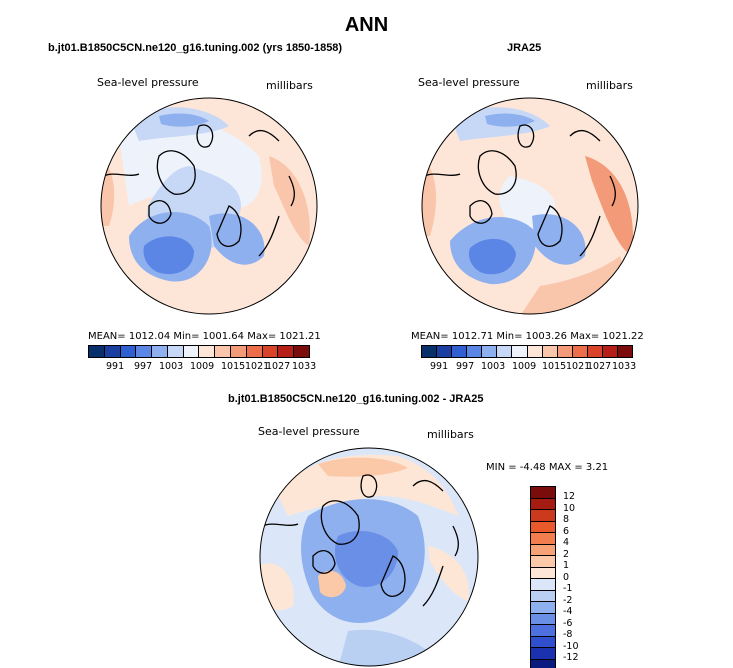 The width and height of the screenshot is (733, 668). Describe the element at coordinates (566, 565) in the screenshot. I see `diff-colorbar-tick: 1` at that location.